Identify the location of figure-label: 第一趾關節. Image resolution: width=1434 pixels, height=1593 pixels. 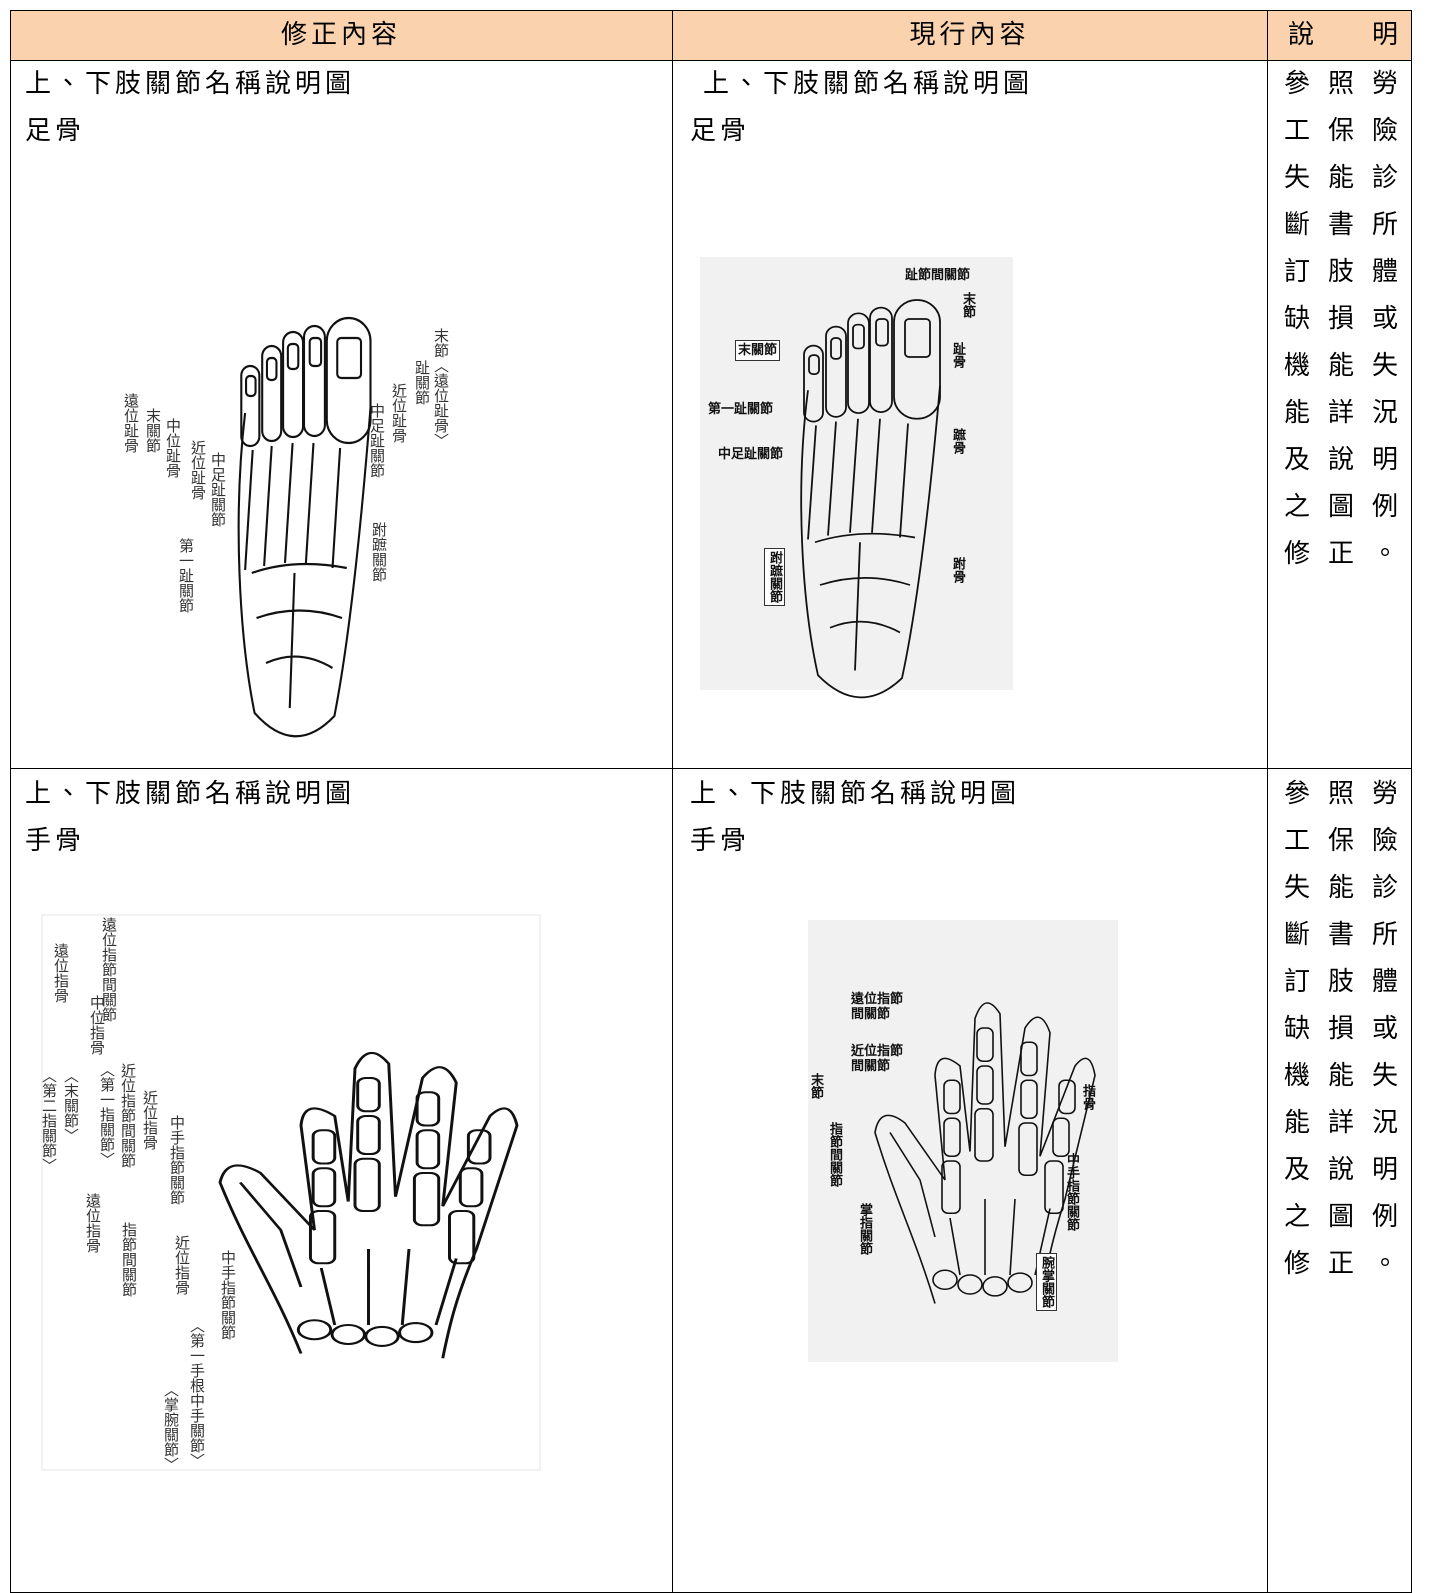
(186, 575).